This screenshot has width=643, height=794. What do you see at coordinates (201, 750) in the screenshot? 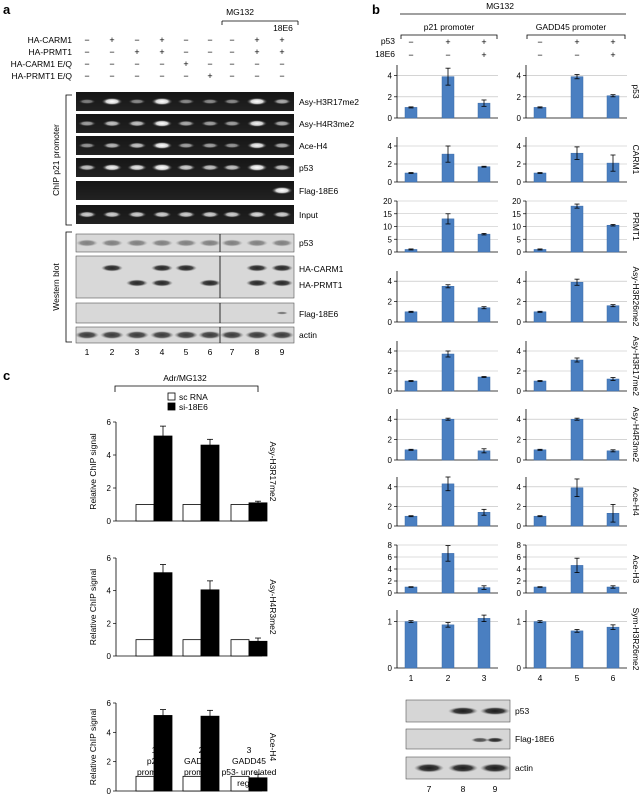
I see `x-tick-label: 2` at bounding box center [201, 750].